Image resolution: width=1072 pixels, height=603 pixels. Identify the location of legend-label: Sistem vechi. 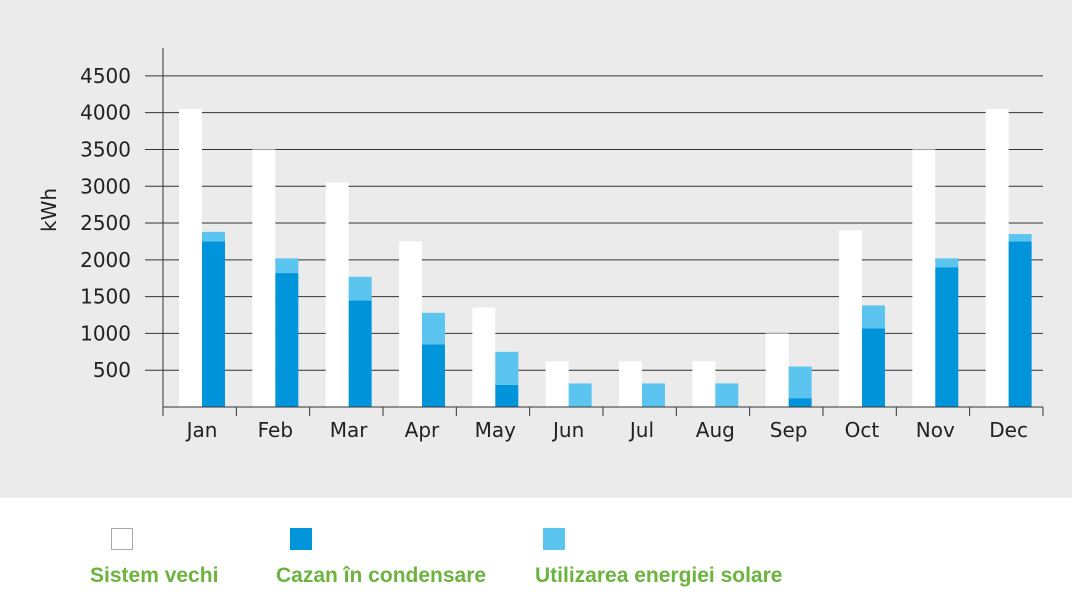
(154, 575).